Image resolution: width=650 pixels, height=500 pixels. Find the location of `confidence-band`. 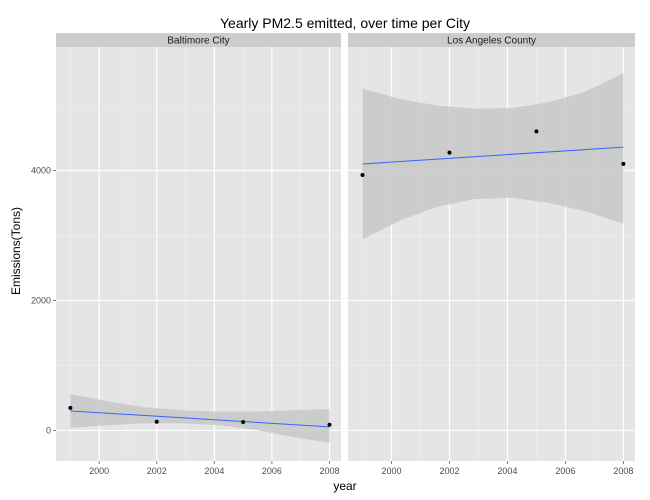

confidence-band is located at coordinates (493, 156).